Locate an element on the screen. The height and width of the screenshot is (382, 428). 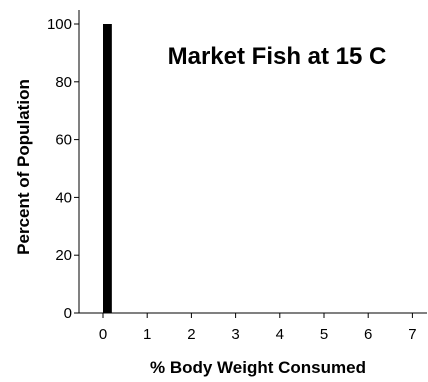
y-tick-label: 0 is located at coordinates (68, 313).